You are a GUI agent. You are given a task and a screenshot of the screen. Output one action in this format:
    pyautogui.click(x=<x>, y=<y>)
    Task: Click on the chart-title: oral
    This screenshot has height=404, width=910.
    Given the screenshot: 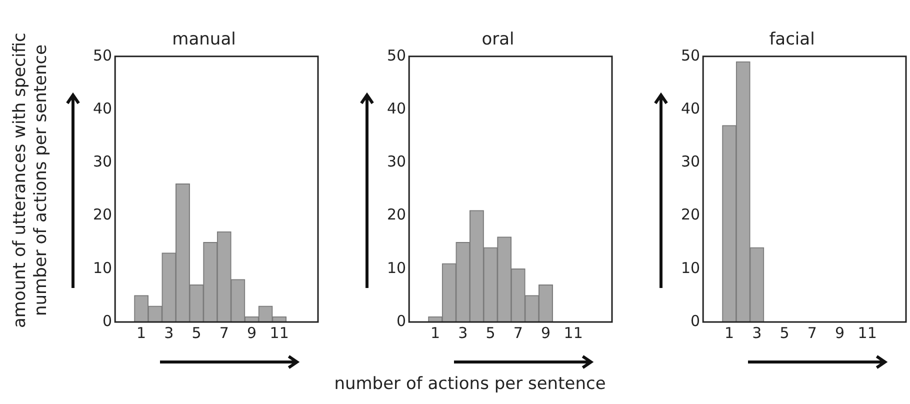 What is the action you would take?
    pyautogui.click(x=498, y=40)
    